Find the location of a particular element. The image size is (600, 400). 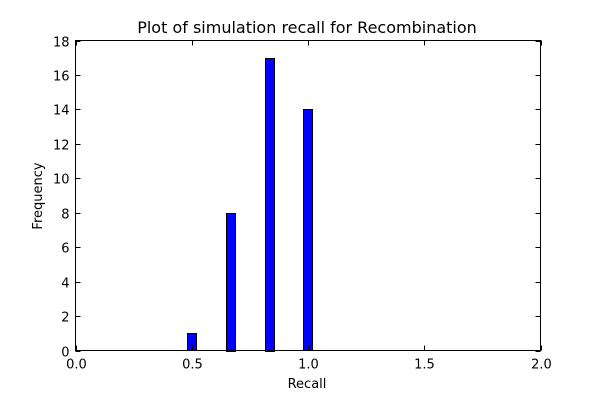

y-tick-label-3: 6 is located at coordinates (65, 249).